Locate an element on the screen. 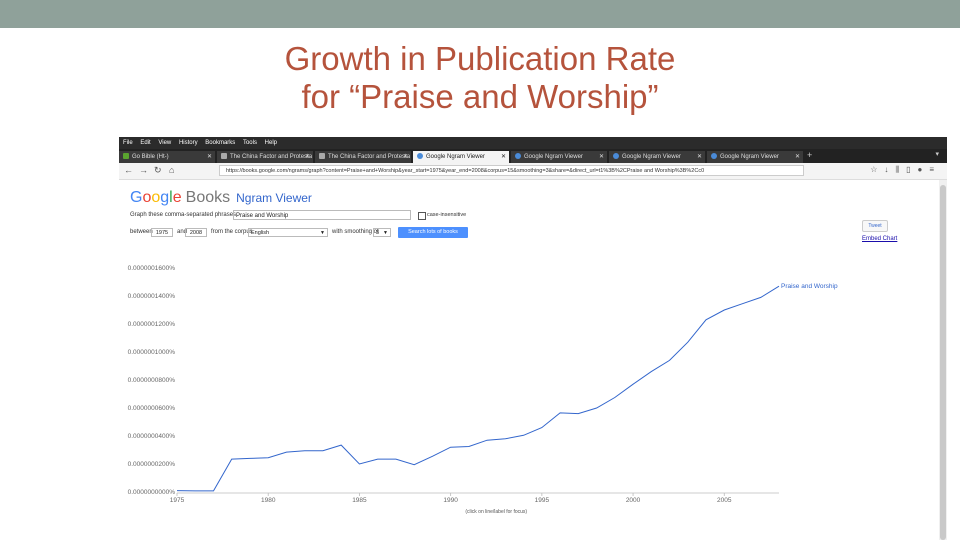 The width and height of the screenshot is (960, 540). corpus-value: English is located at coordinates (260, 233).